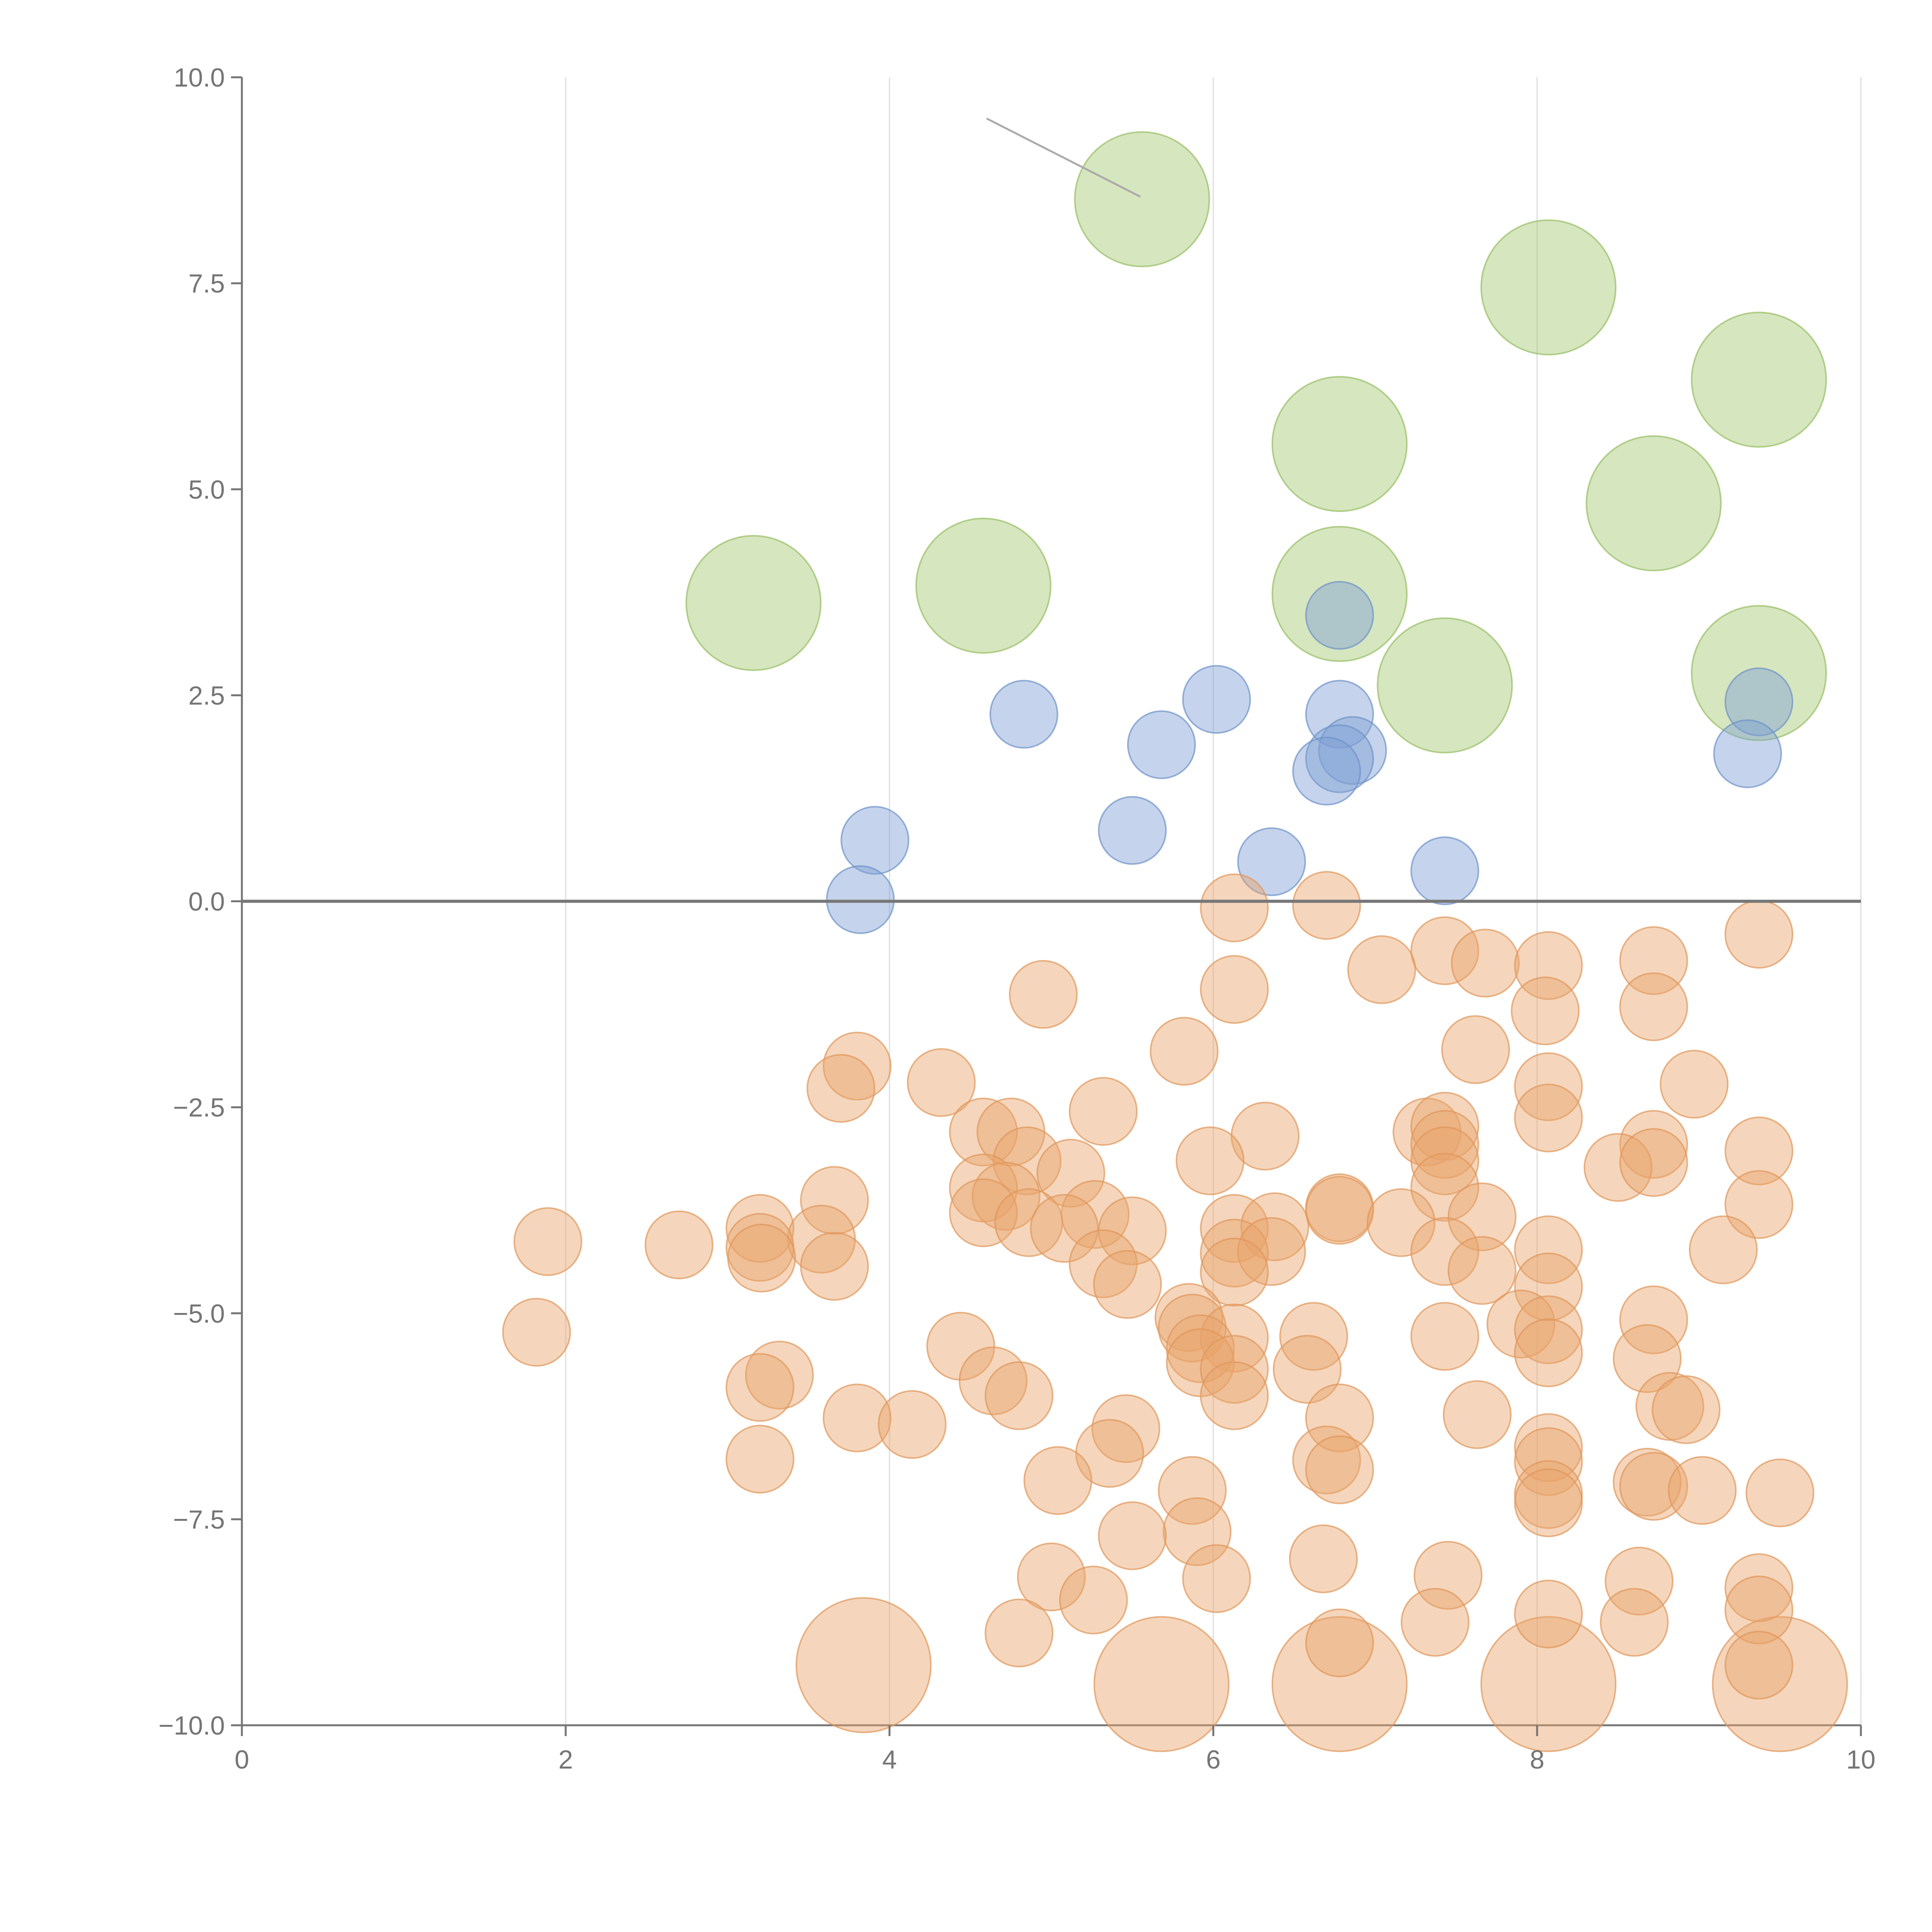 The width and height of the screenshot is (1932, 1932). Describe the element at coordinates (200, 78) in the screenshot. I see `y-tick-label: 10.0` at that location.